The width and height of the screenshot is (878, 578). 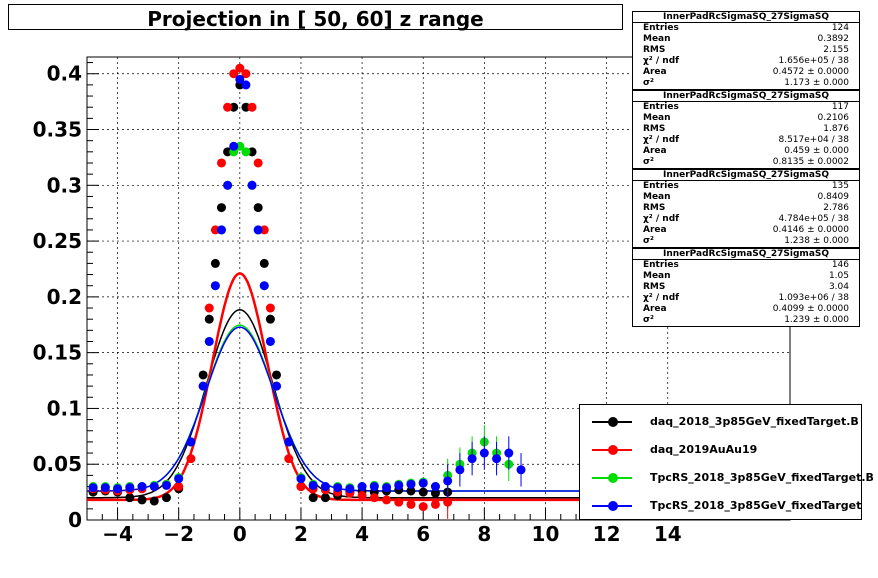 What do you see at coordinates (746, 83) in the screenshot?
I see `stats-row: σ² 1.173 ± 0.000` at bounding box center [746, 83].